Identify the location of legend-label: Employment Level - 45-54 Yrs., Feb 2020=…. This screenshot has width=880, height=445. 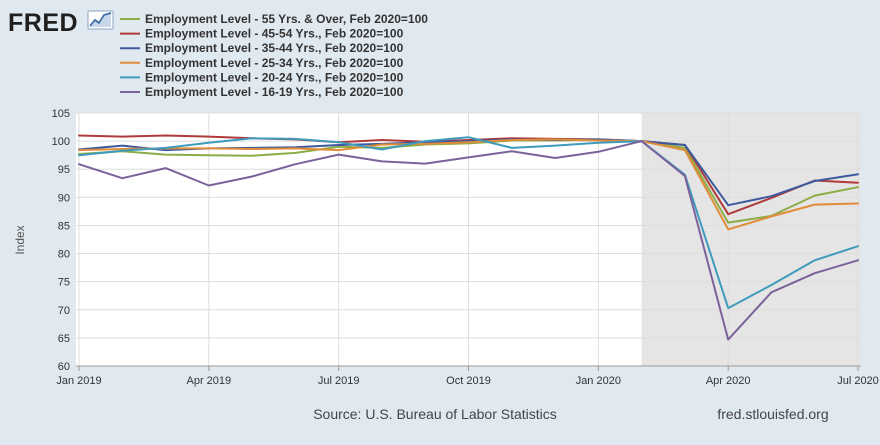
(274, 34).